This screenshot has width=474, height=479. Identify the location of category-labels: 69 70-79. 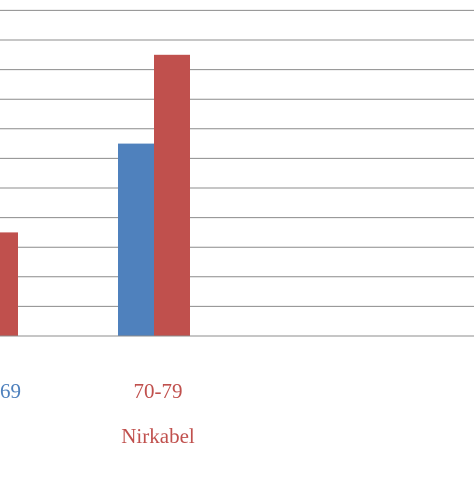
(91, 391).